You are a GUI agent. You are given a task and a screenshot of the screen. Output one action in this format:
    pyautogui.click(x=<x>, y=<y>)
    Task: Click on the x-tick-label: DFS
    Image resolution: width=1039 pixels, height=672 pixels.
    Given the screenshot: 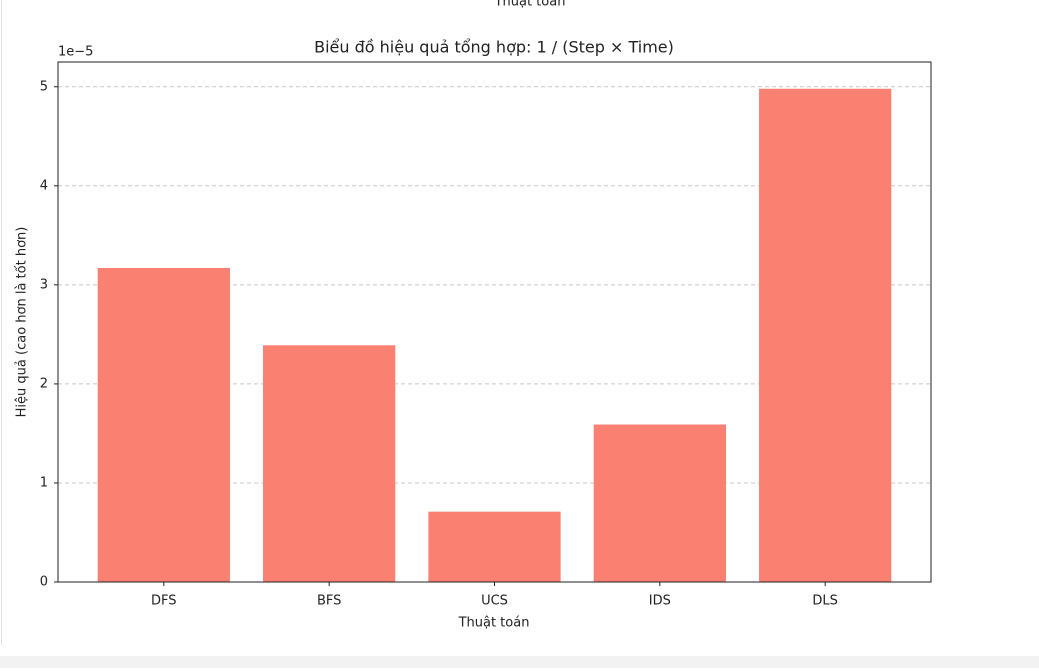 What is the action you would take?
    pyautogui.click(x=164, y=601)
    